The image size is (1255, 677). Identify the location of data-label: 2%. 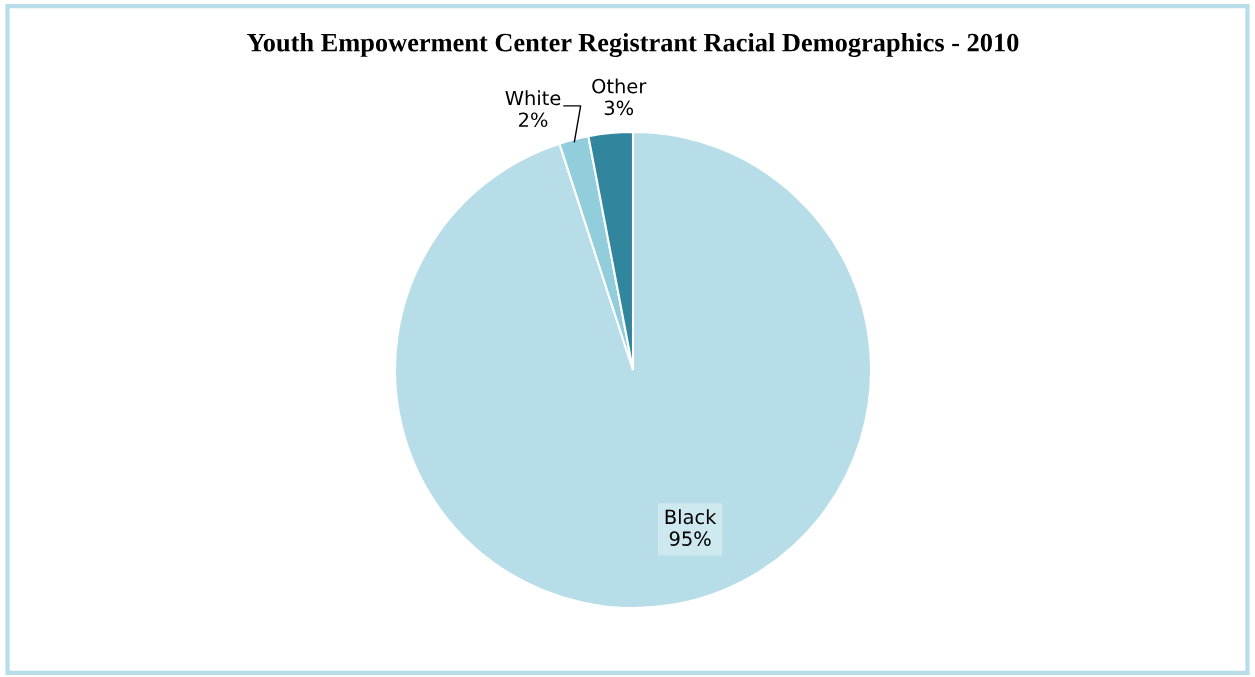
(533, 120).